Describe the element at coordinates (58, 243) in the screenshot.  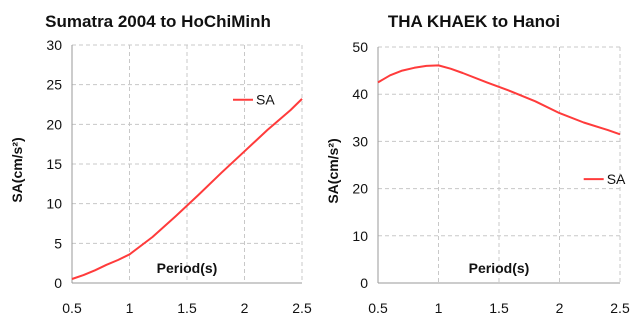
I see `y-tick-label: 5` at that location.